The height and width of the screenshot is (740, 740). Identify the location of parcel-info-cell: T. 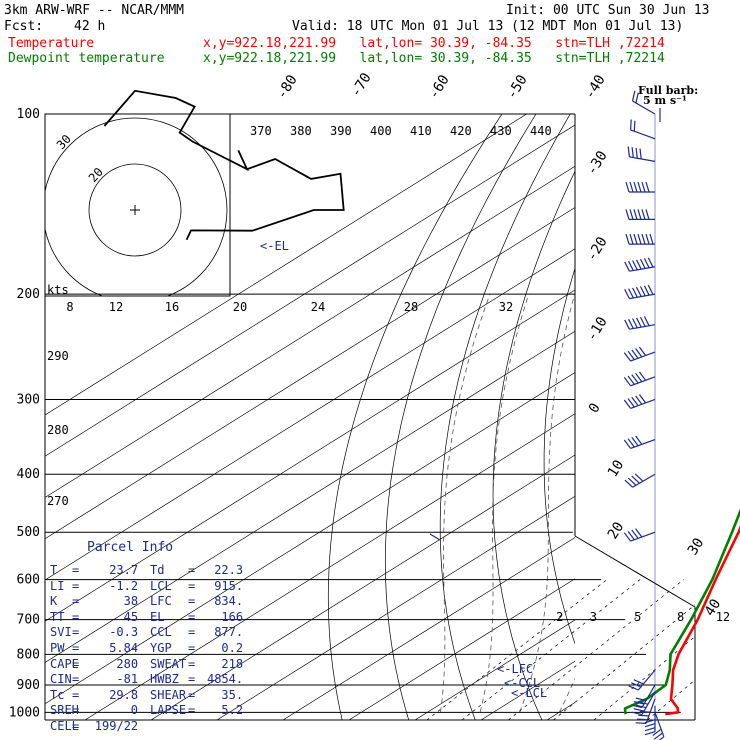
(54, 570).